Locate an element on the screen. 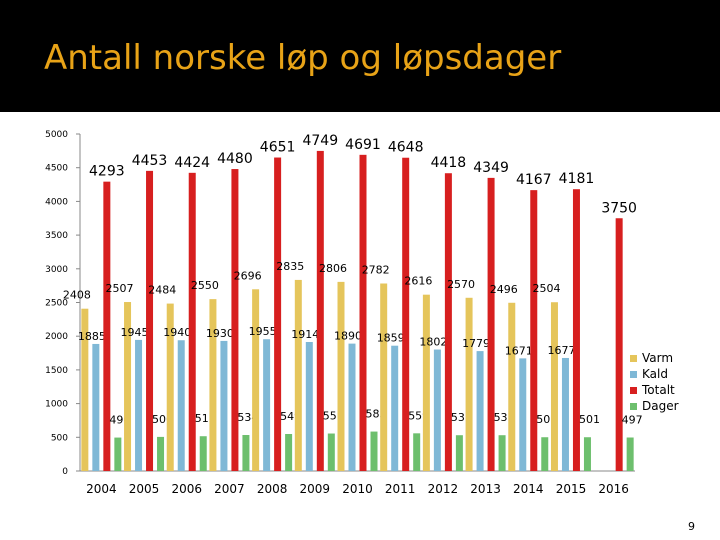 The image size is (720, 540). data-label: 1802 is located at coordinates (433, 342).